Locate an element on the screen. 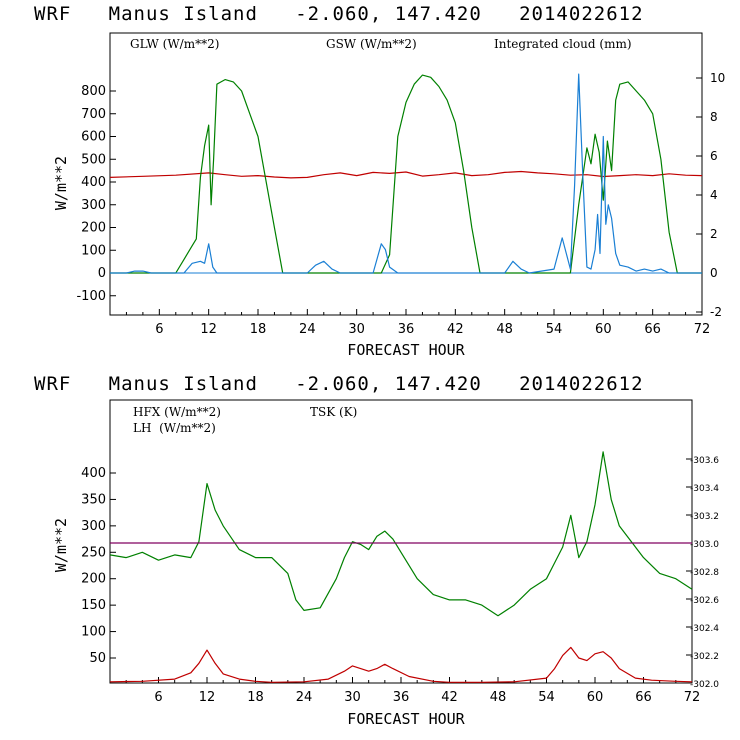 This screenshot has width=740, height=740. chart-1-ytick-label: 0 is located at coordinates (102, 273).